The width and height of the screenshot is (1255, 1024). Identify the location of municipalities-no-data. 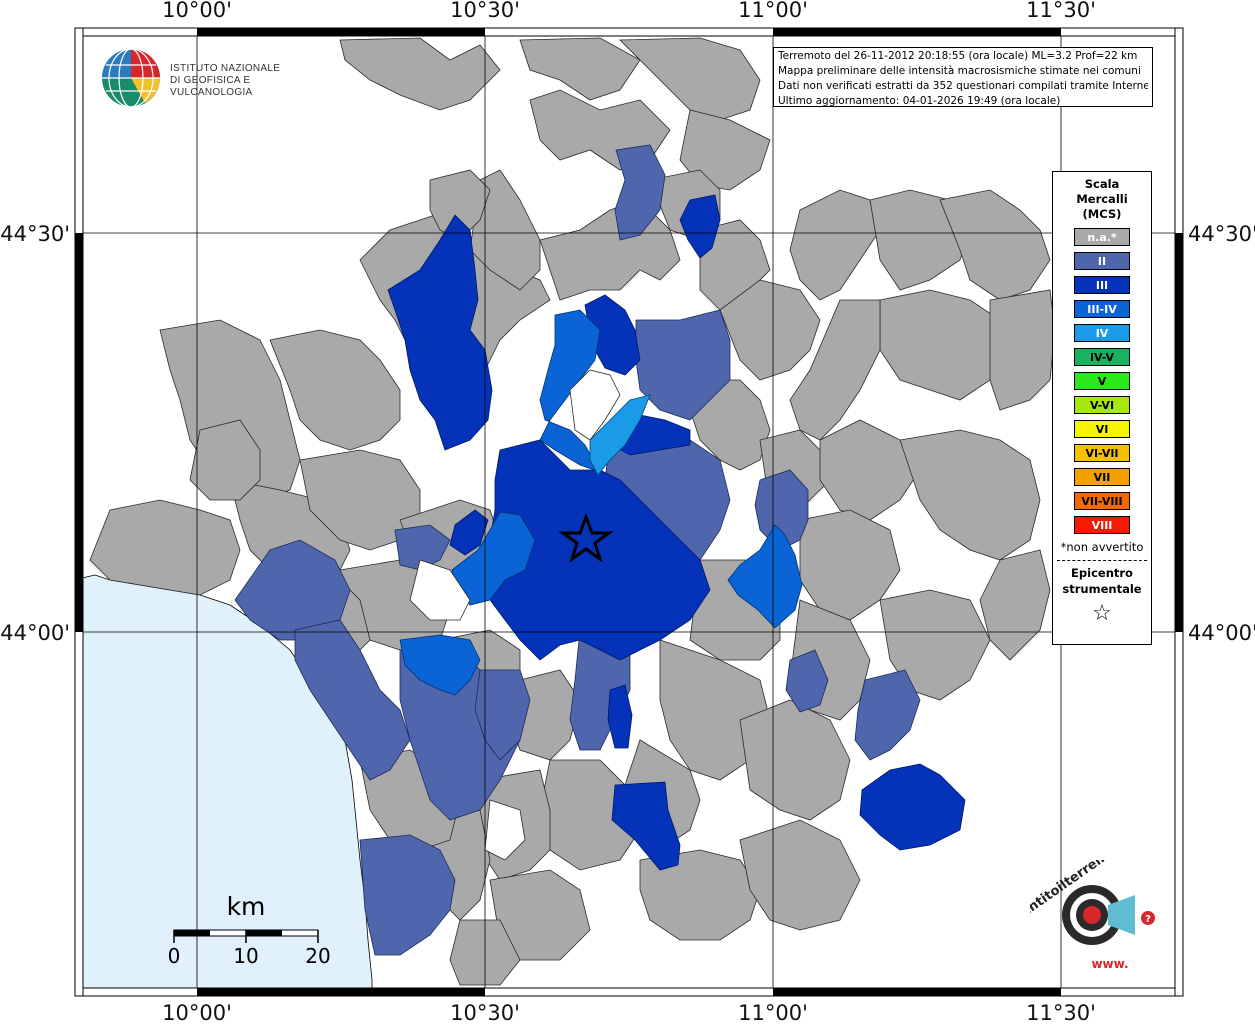
(515, 615).